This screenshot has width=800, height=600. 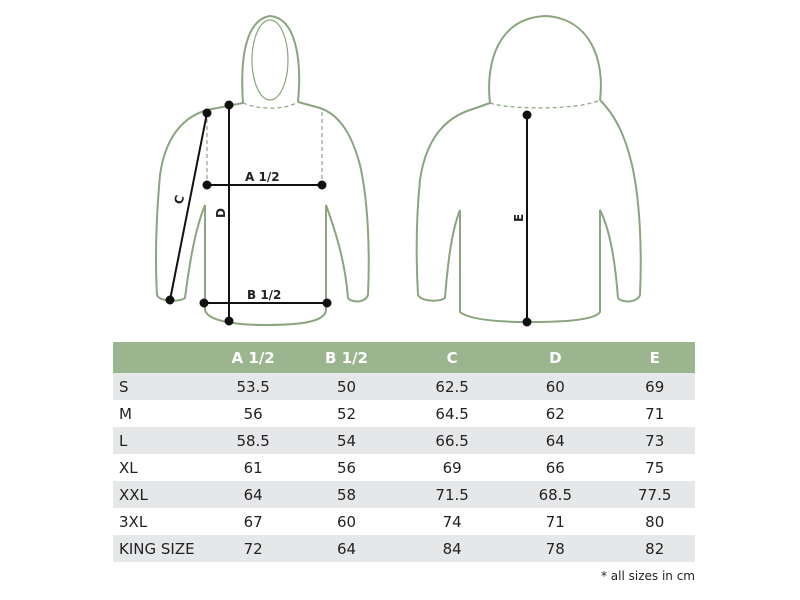 I want to click on front-measure-lines, so click(x=248, y=213).